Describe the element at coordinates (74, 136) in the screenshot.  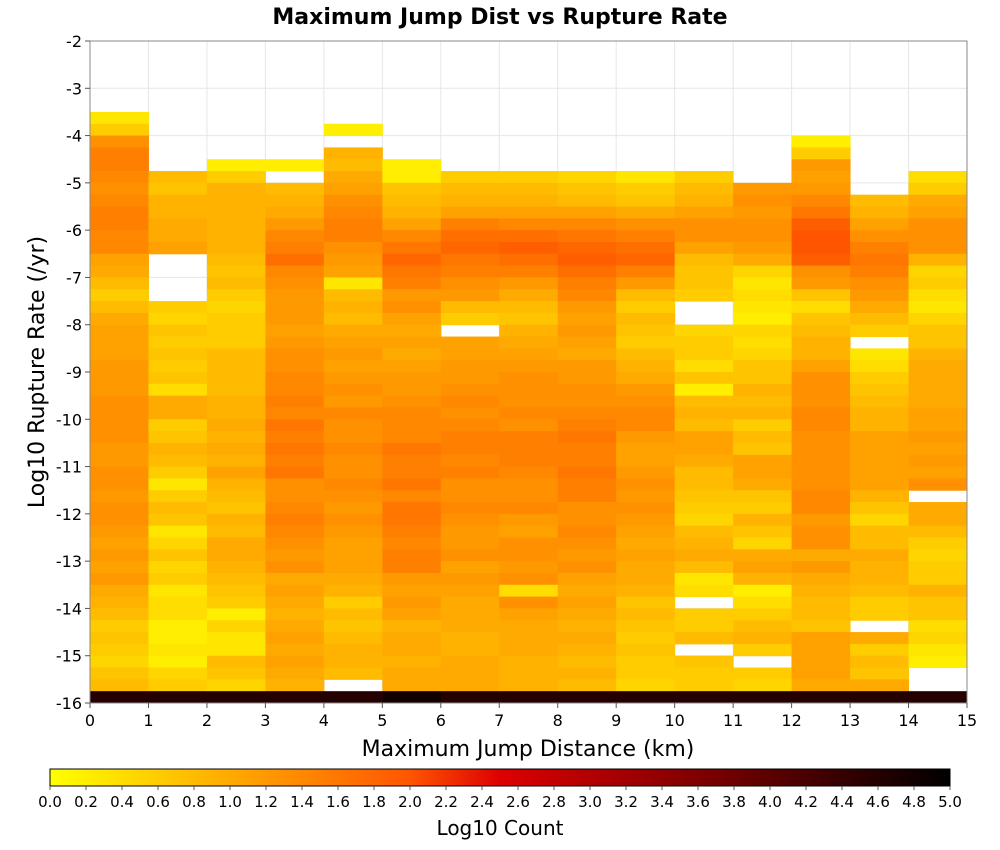
I see `y-tick-label: -4` at that location.